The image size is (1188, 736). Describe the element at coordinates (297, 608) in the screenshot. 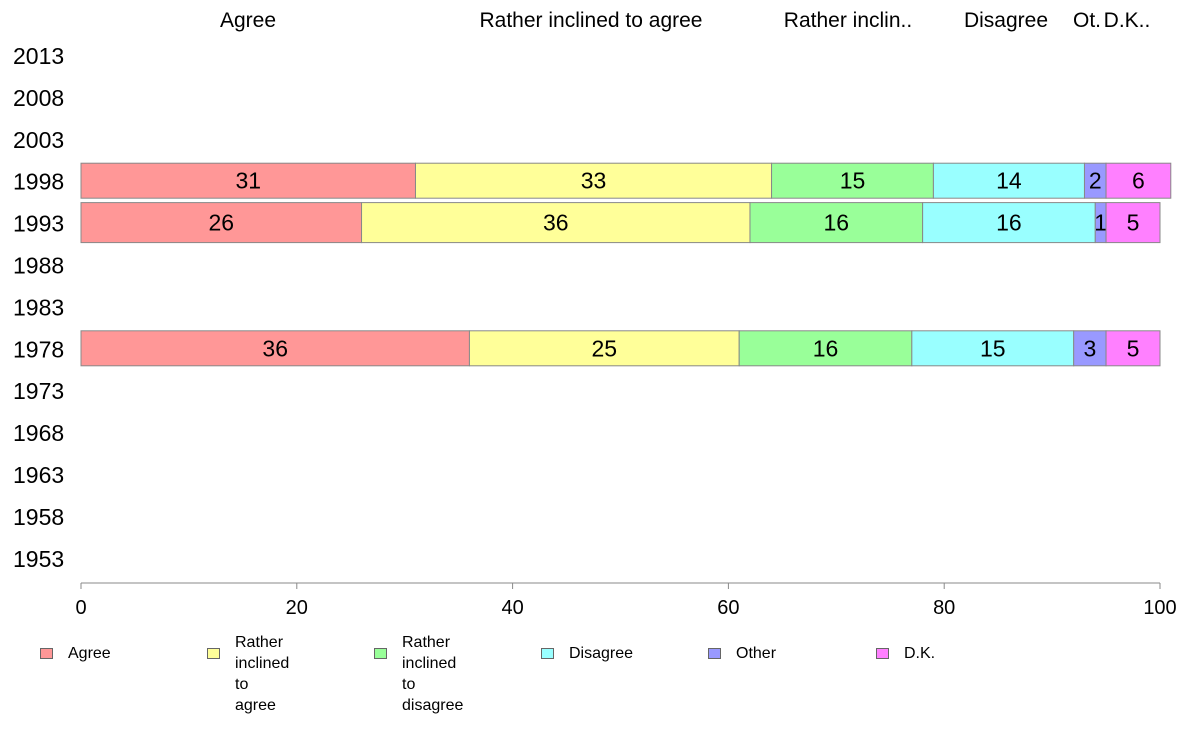

I see `x-tick-label: 20` at that location.